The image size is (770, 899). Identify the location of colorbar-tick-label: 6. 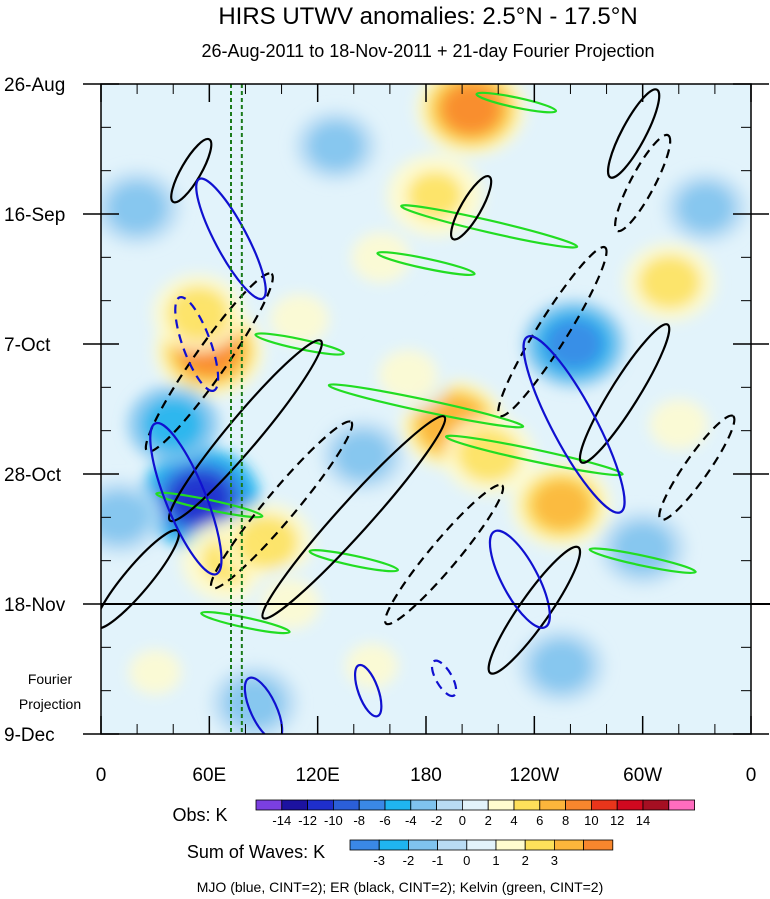
(539, 820).